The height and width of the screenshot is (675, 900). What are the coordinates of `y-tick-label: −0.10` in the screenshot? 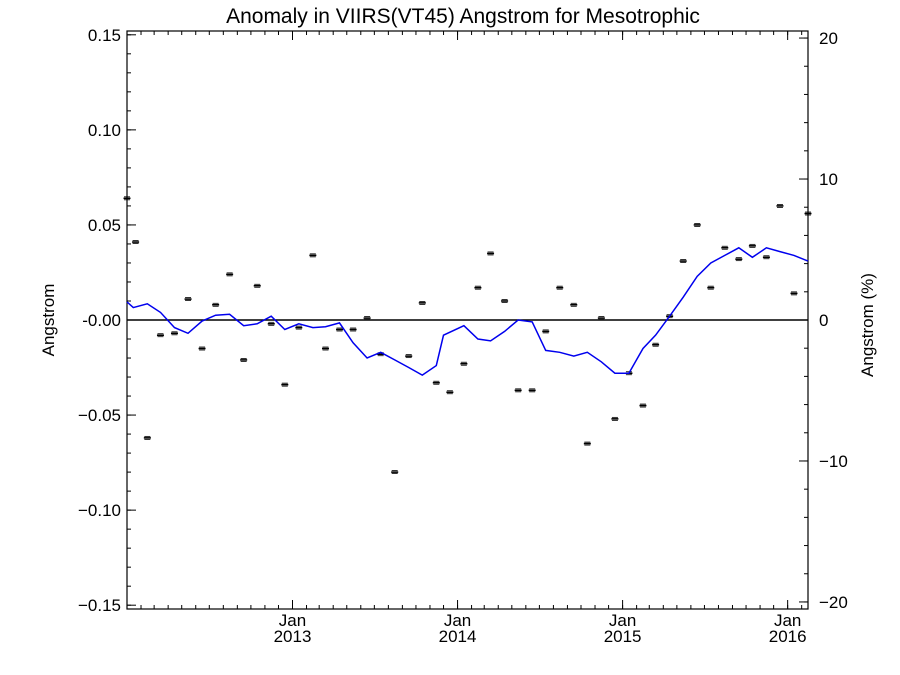 It's located at (99, 510).